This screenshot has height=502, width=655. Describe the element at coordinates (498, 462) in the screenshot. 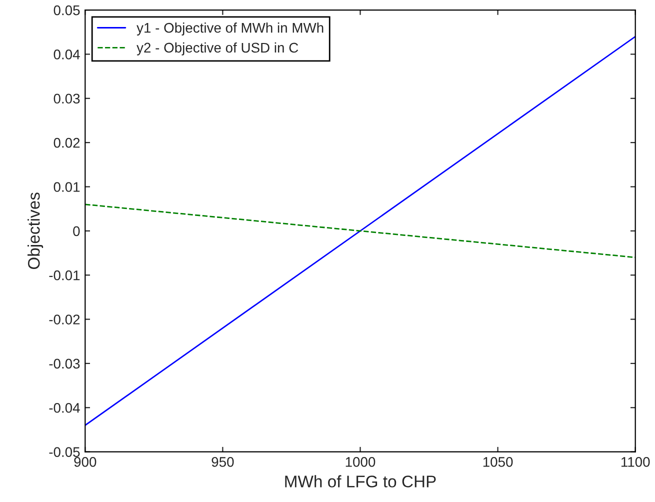

I see `x-tick-label: 1050` at that location.